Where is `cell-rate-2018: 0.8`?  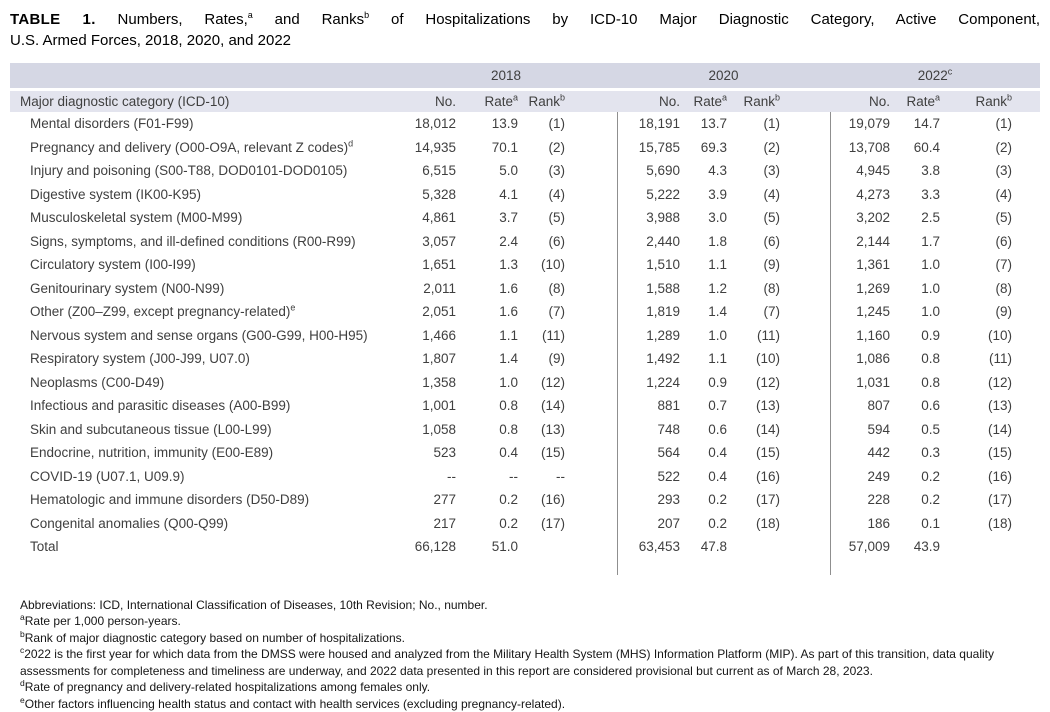
cell-rate-2018: 0.8 is located at coordinates (487, 406).